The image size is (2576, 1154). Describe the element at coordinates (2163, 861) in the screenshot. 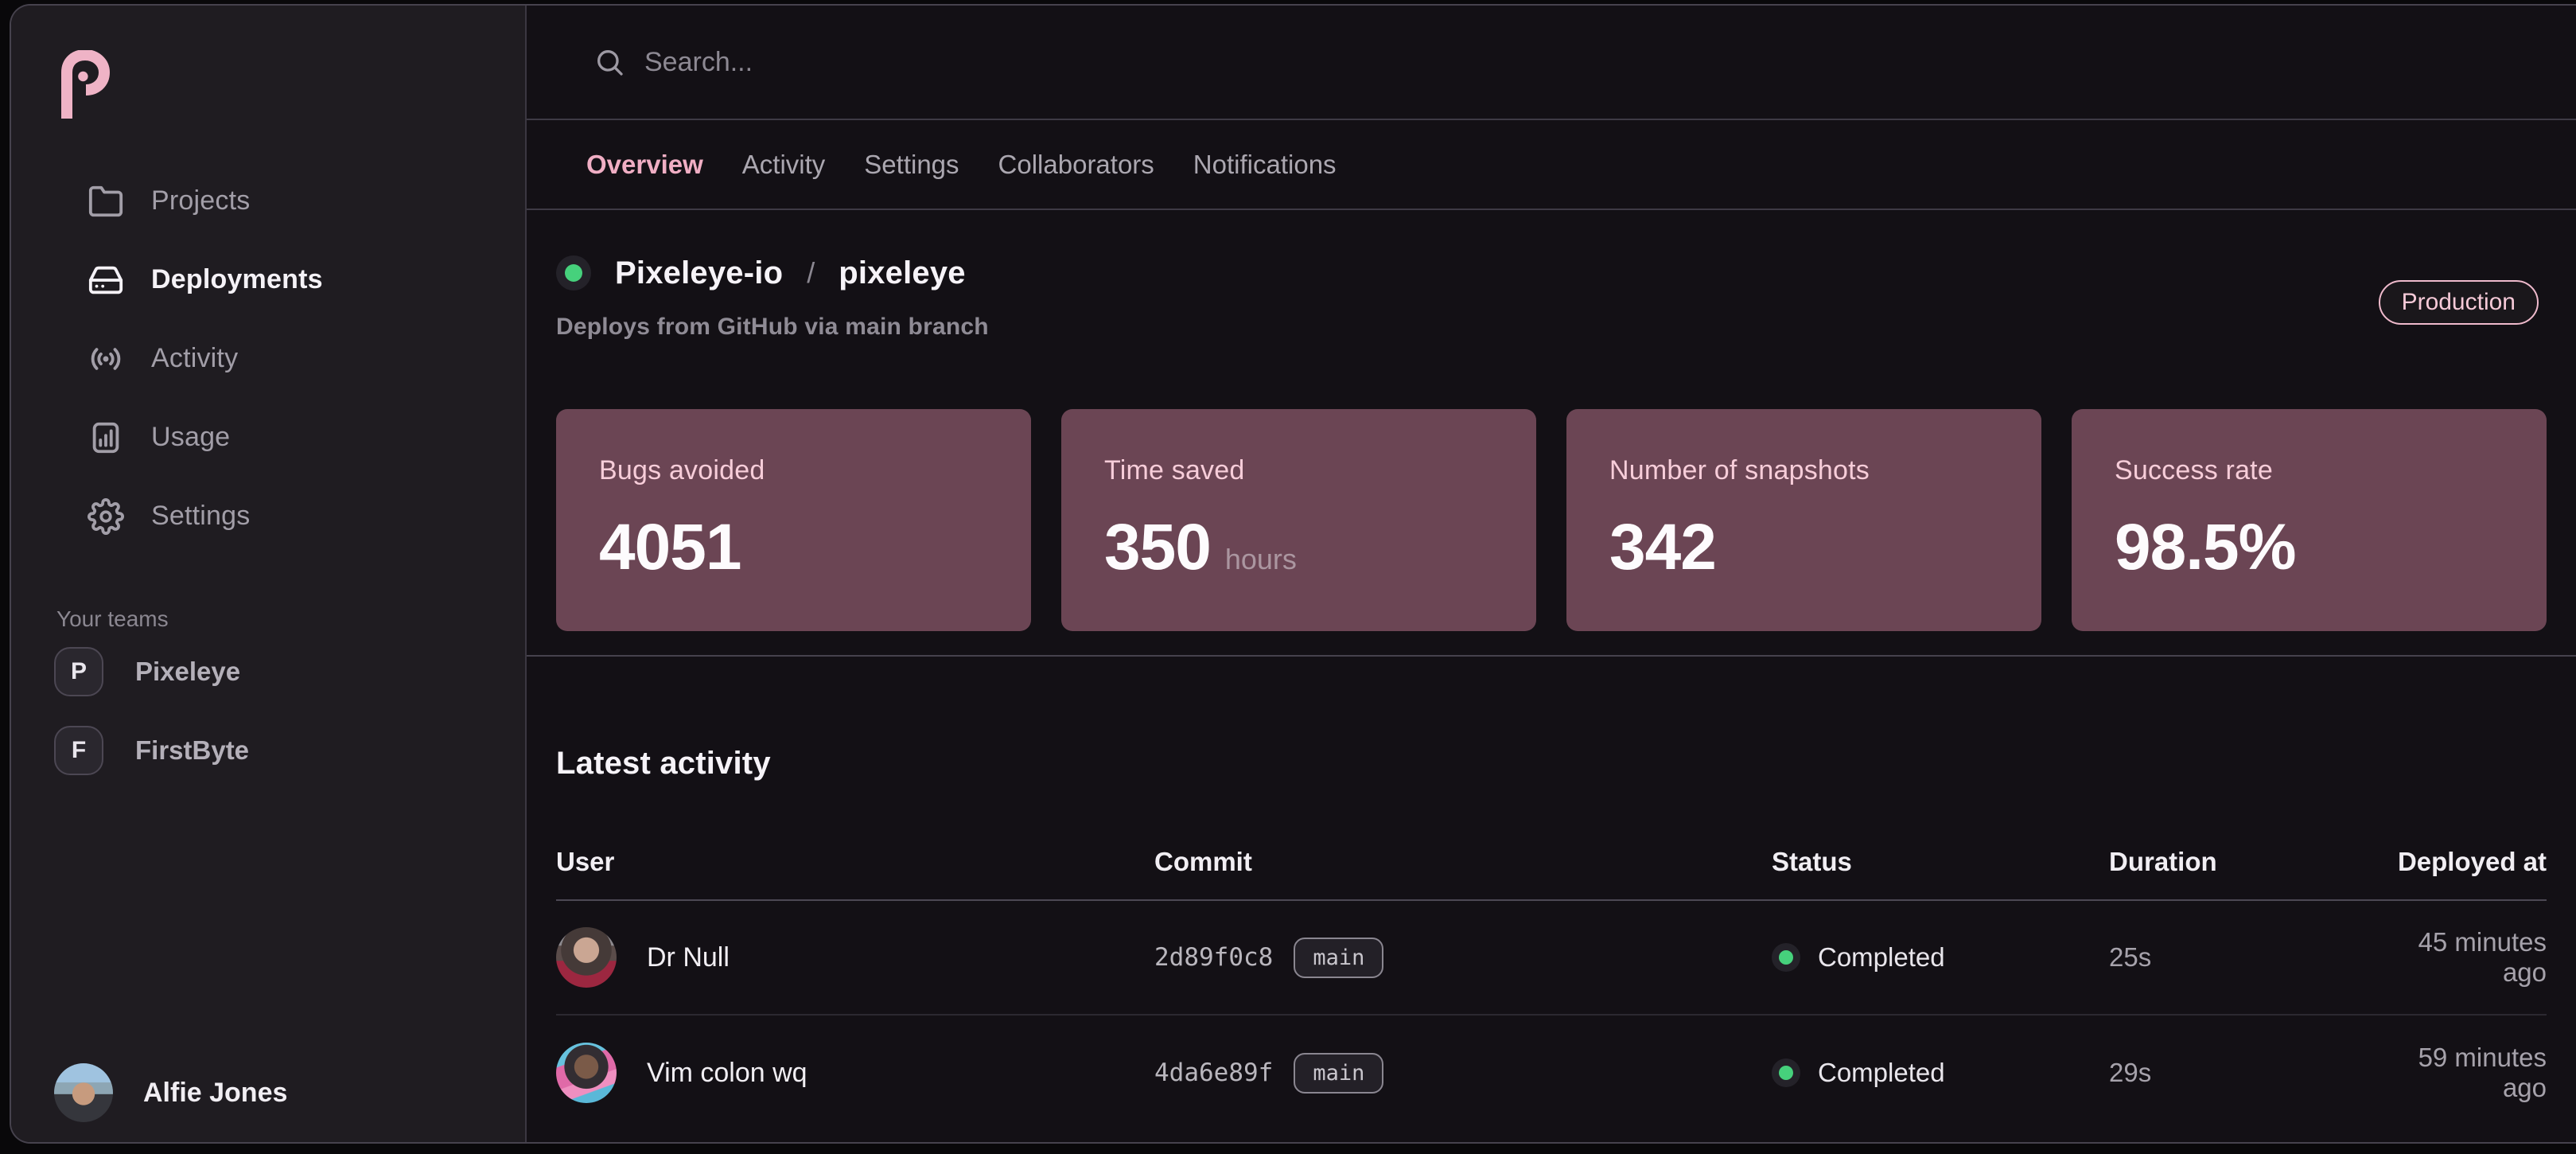

I see `column-header-duration: Duration` at that location.